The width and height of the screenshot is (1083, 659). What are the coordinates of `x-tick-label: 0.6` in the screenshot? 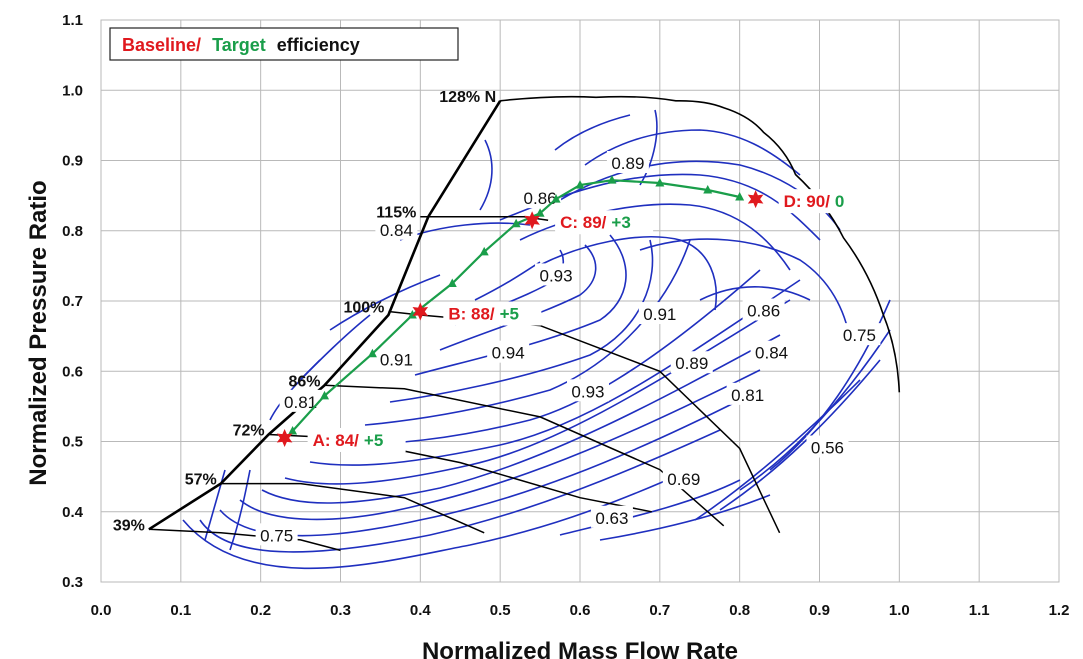 It's located at (580, 610).